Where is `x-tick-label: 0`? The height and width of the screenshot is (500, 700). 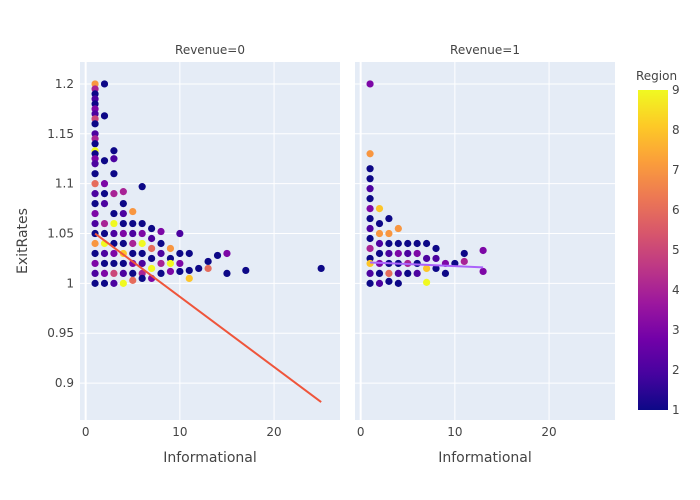
x-tick-label: 0 is located at coordinates (86, 432).